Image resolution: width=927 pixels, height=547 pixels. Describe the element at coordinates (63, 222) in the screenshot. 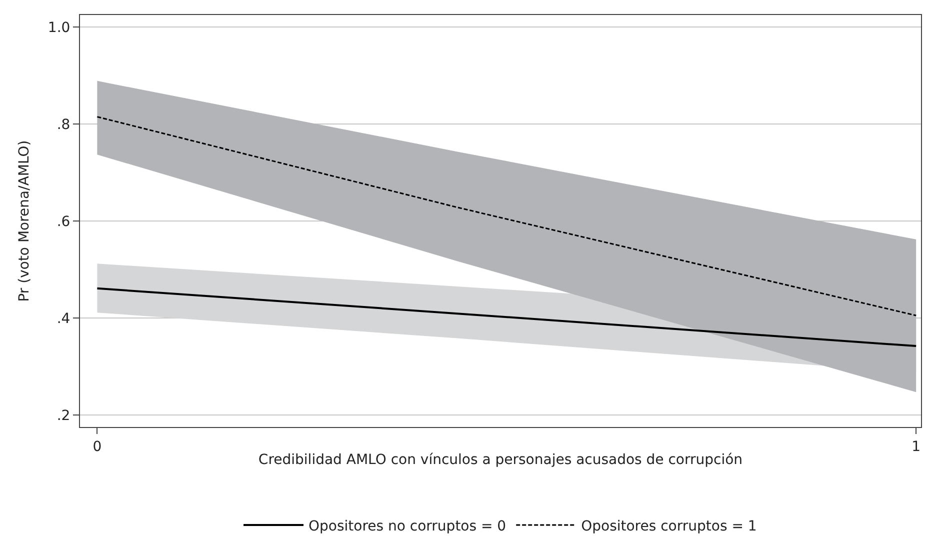

I see `y-tick-label: .6` at that location.